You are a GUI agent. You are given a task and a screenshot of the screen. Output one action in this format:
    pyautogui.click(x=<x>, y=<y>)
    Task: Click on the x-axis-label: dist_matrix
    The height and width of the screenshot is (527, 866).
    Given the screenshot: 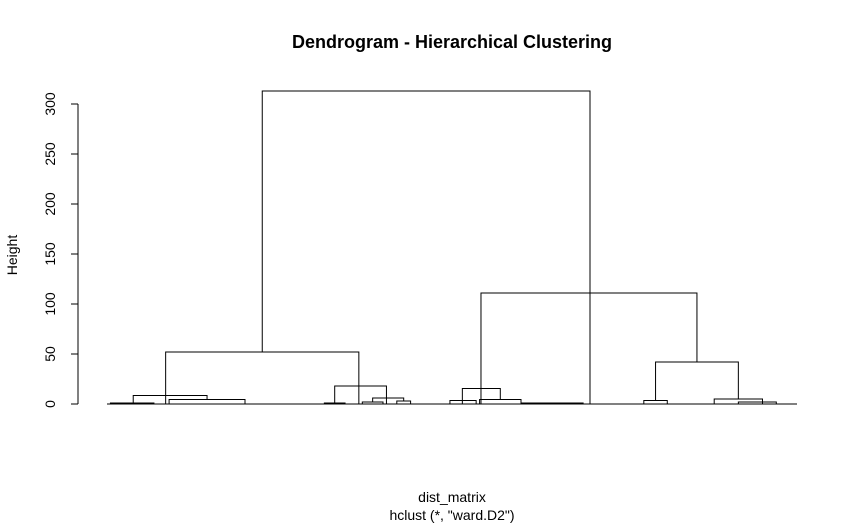 What is the action you would take?
    pyautogui.click(x=452, y=497)
    